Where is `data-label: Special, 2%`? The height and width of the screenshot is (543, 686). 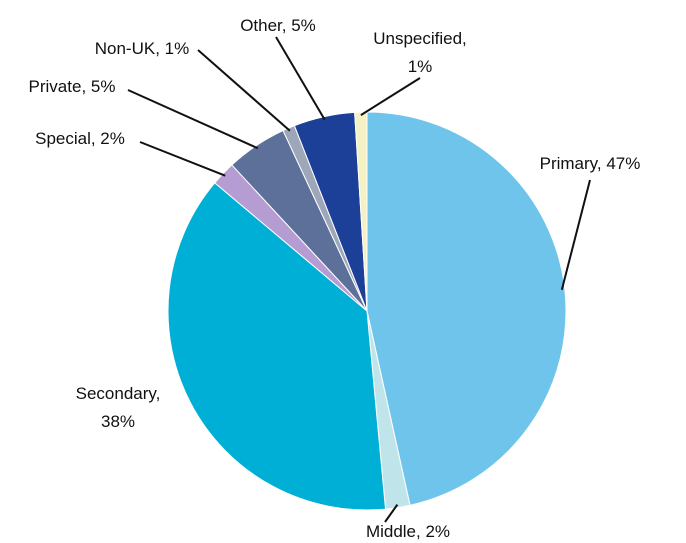 data-label: Special, 2% is located at coordinates (80, 138).